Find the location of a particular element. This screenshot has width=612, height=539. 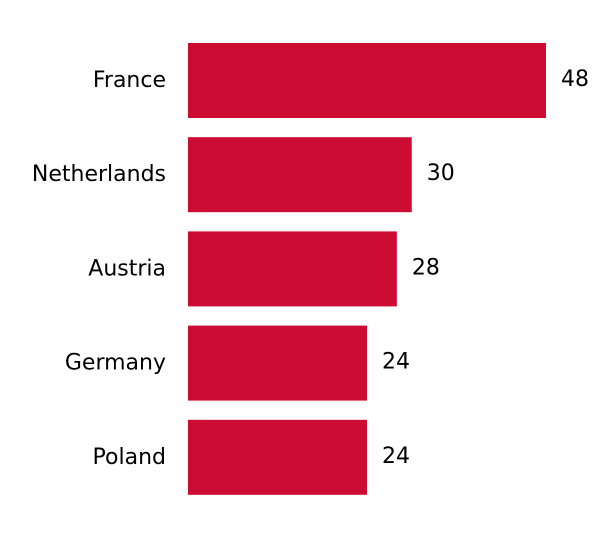

bar-austria is located at coordinates (292, 269).